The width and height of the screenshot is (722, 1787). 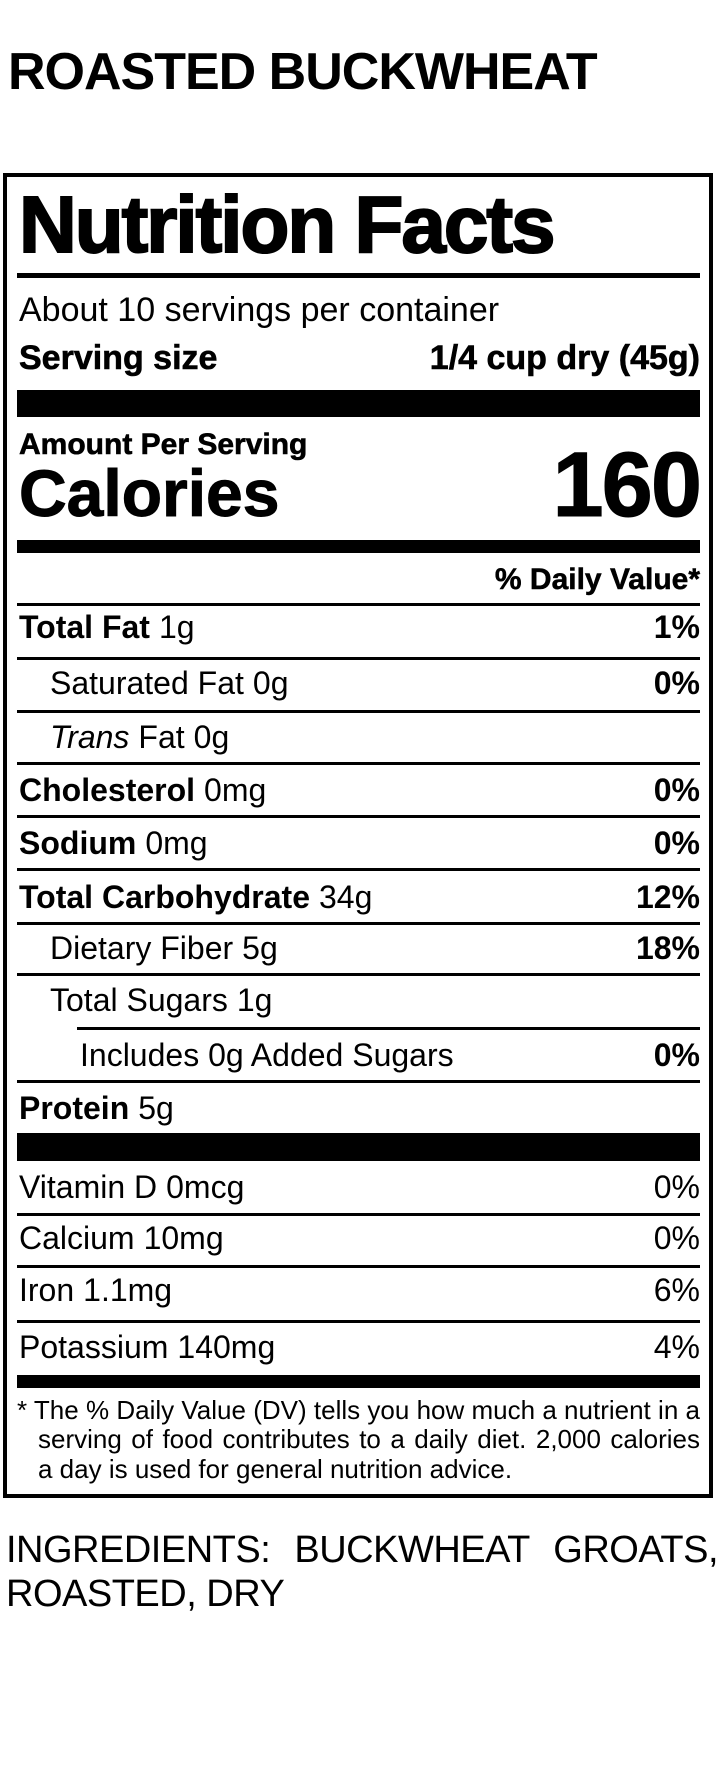 What do you see at coordinates (359, 683) in the screenshot?
I see `nutrient-row-saturated-fat: Saturated Fat 0g 0%` at bounding box center [359, 683].